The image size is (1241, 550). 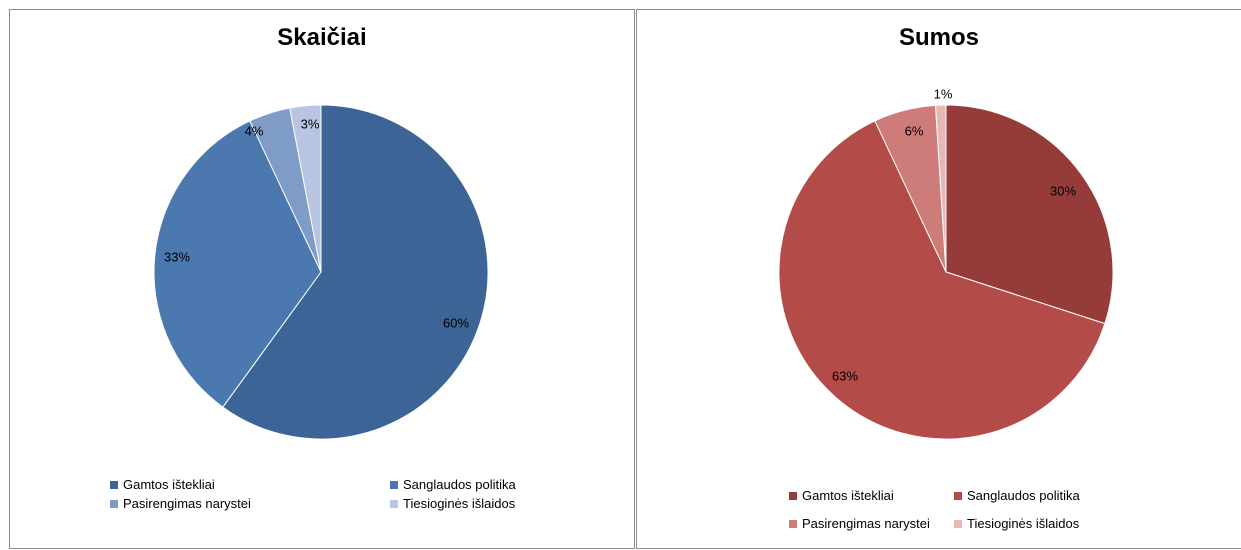 What do you see at coordinates (456, 322) in the screenshot?
I see `slice-data-label: 60%` at bounding box center [456, 322].